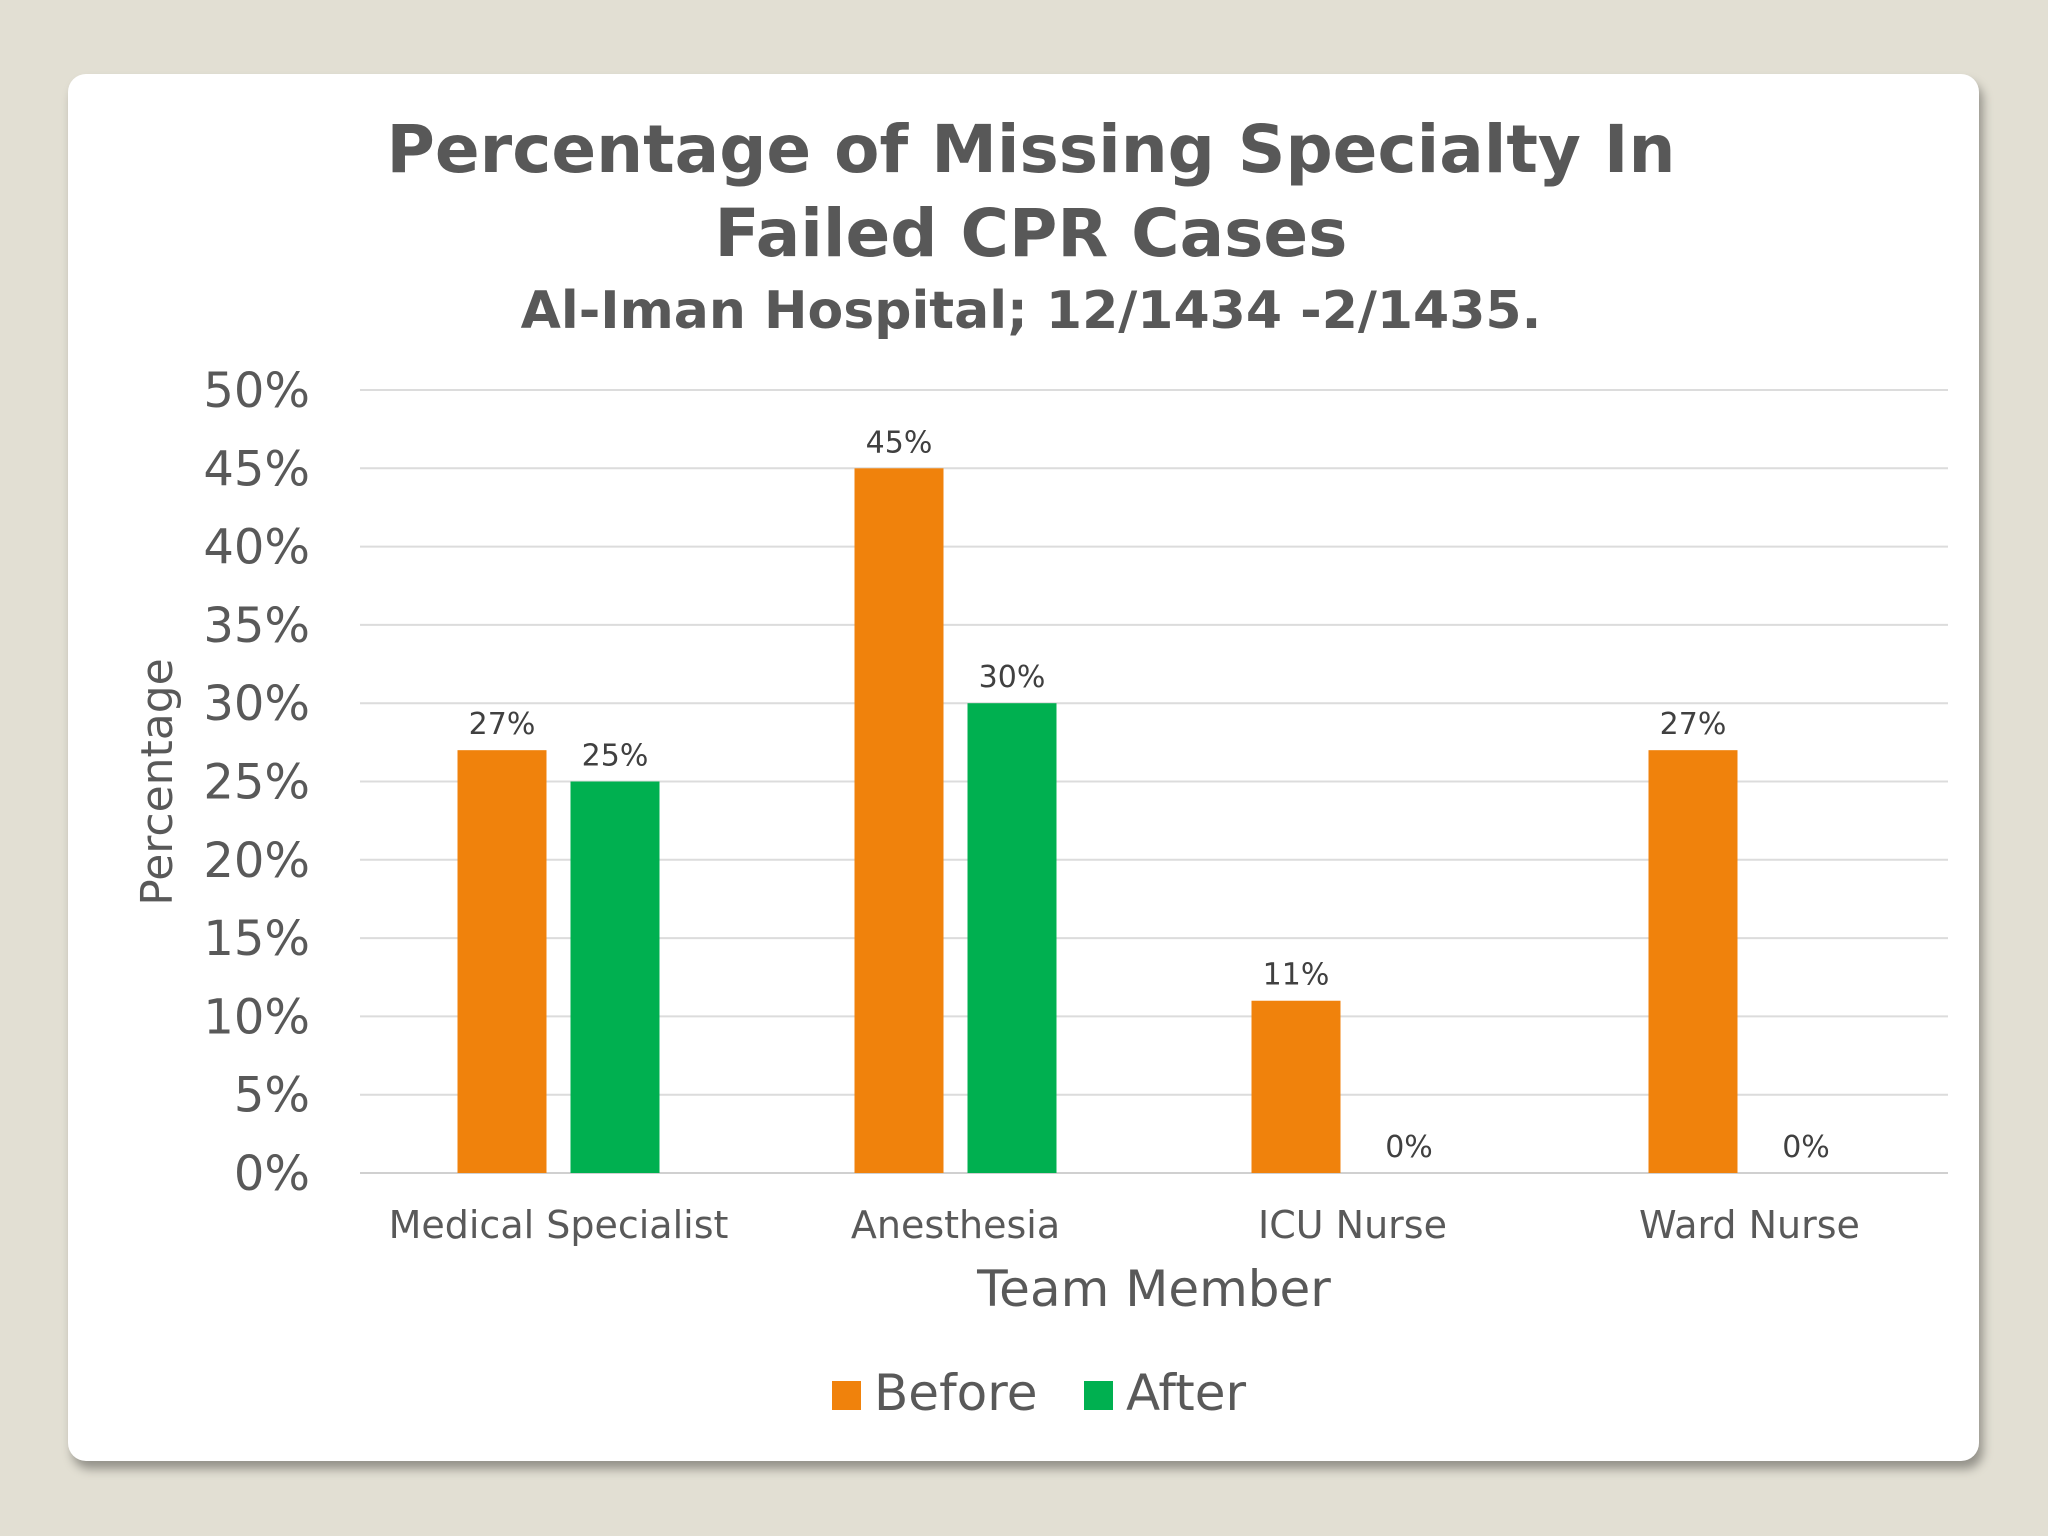 This screenshot has width=2048, height=1536. I want to click on legend-swatch-after, so click(1098, 1395).